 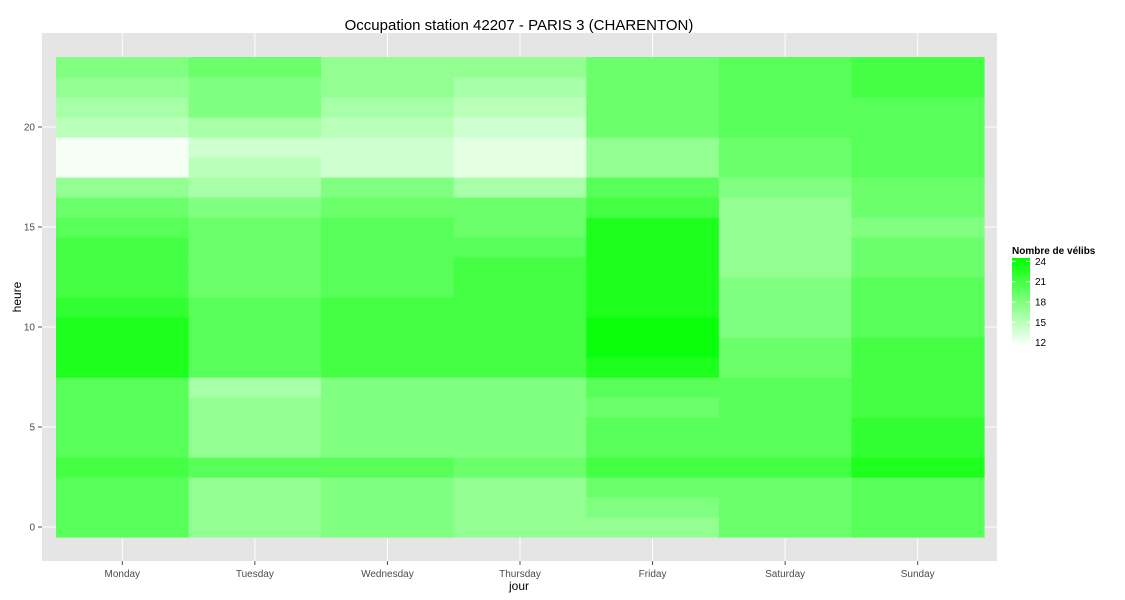 I want to click on legend: Nombre de vélibs 24 21 18 15 12, so click(x=1054, y=297).